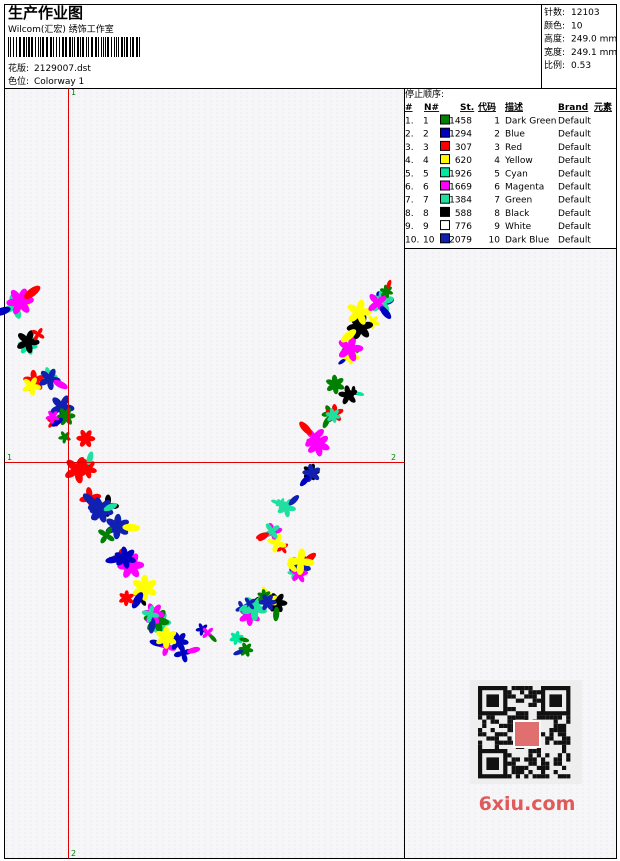 The width and height of the screenshot is (620, 861). Describe the element at coordinates (577, 26) in the screenshot. I see `info-value: 10` at that location.